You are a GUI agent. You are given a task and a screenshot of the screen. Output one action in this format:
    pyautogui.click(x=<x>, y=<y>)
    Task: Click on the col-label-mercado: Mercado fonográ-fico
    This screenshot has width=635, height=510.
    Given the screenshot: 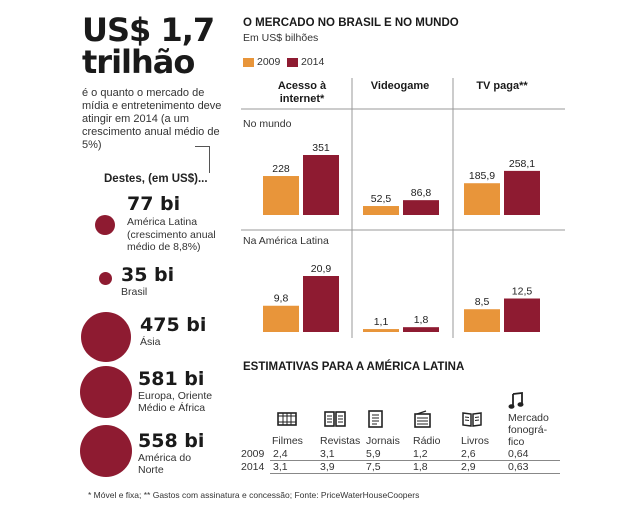 What is the action you would take?
    pyautogui.click(x=533, y=430)
    